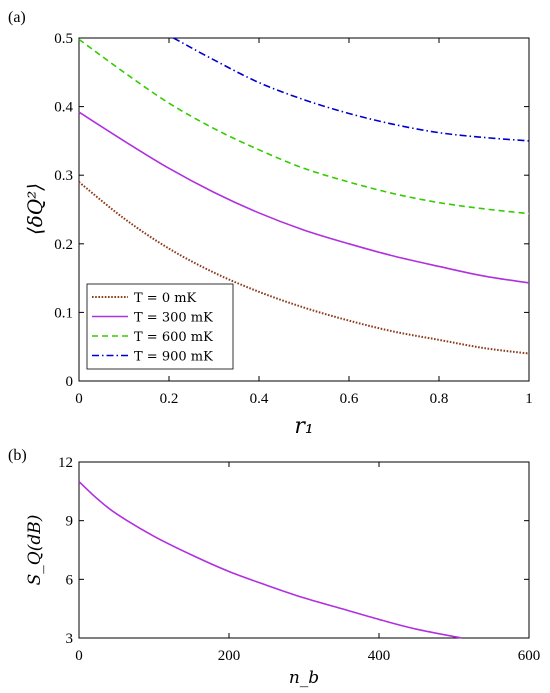 The height and width of the screenshot is (693, 550). I want to click on panel-a-x-axis-label: r₁, so click(303, 426).